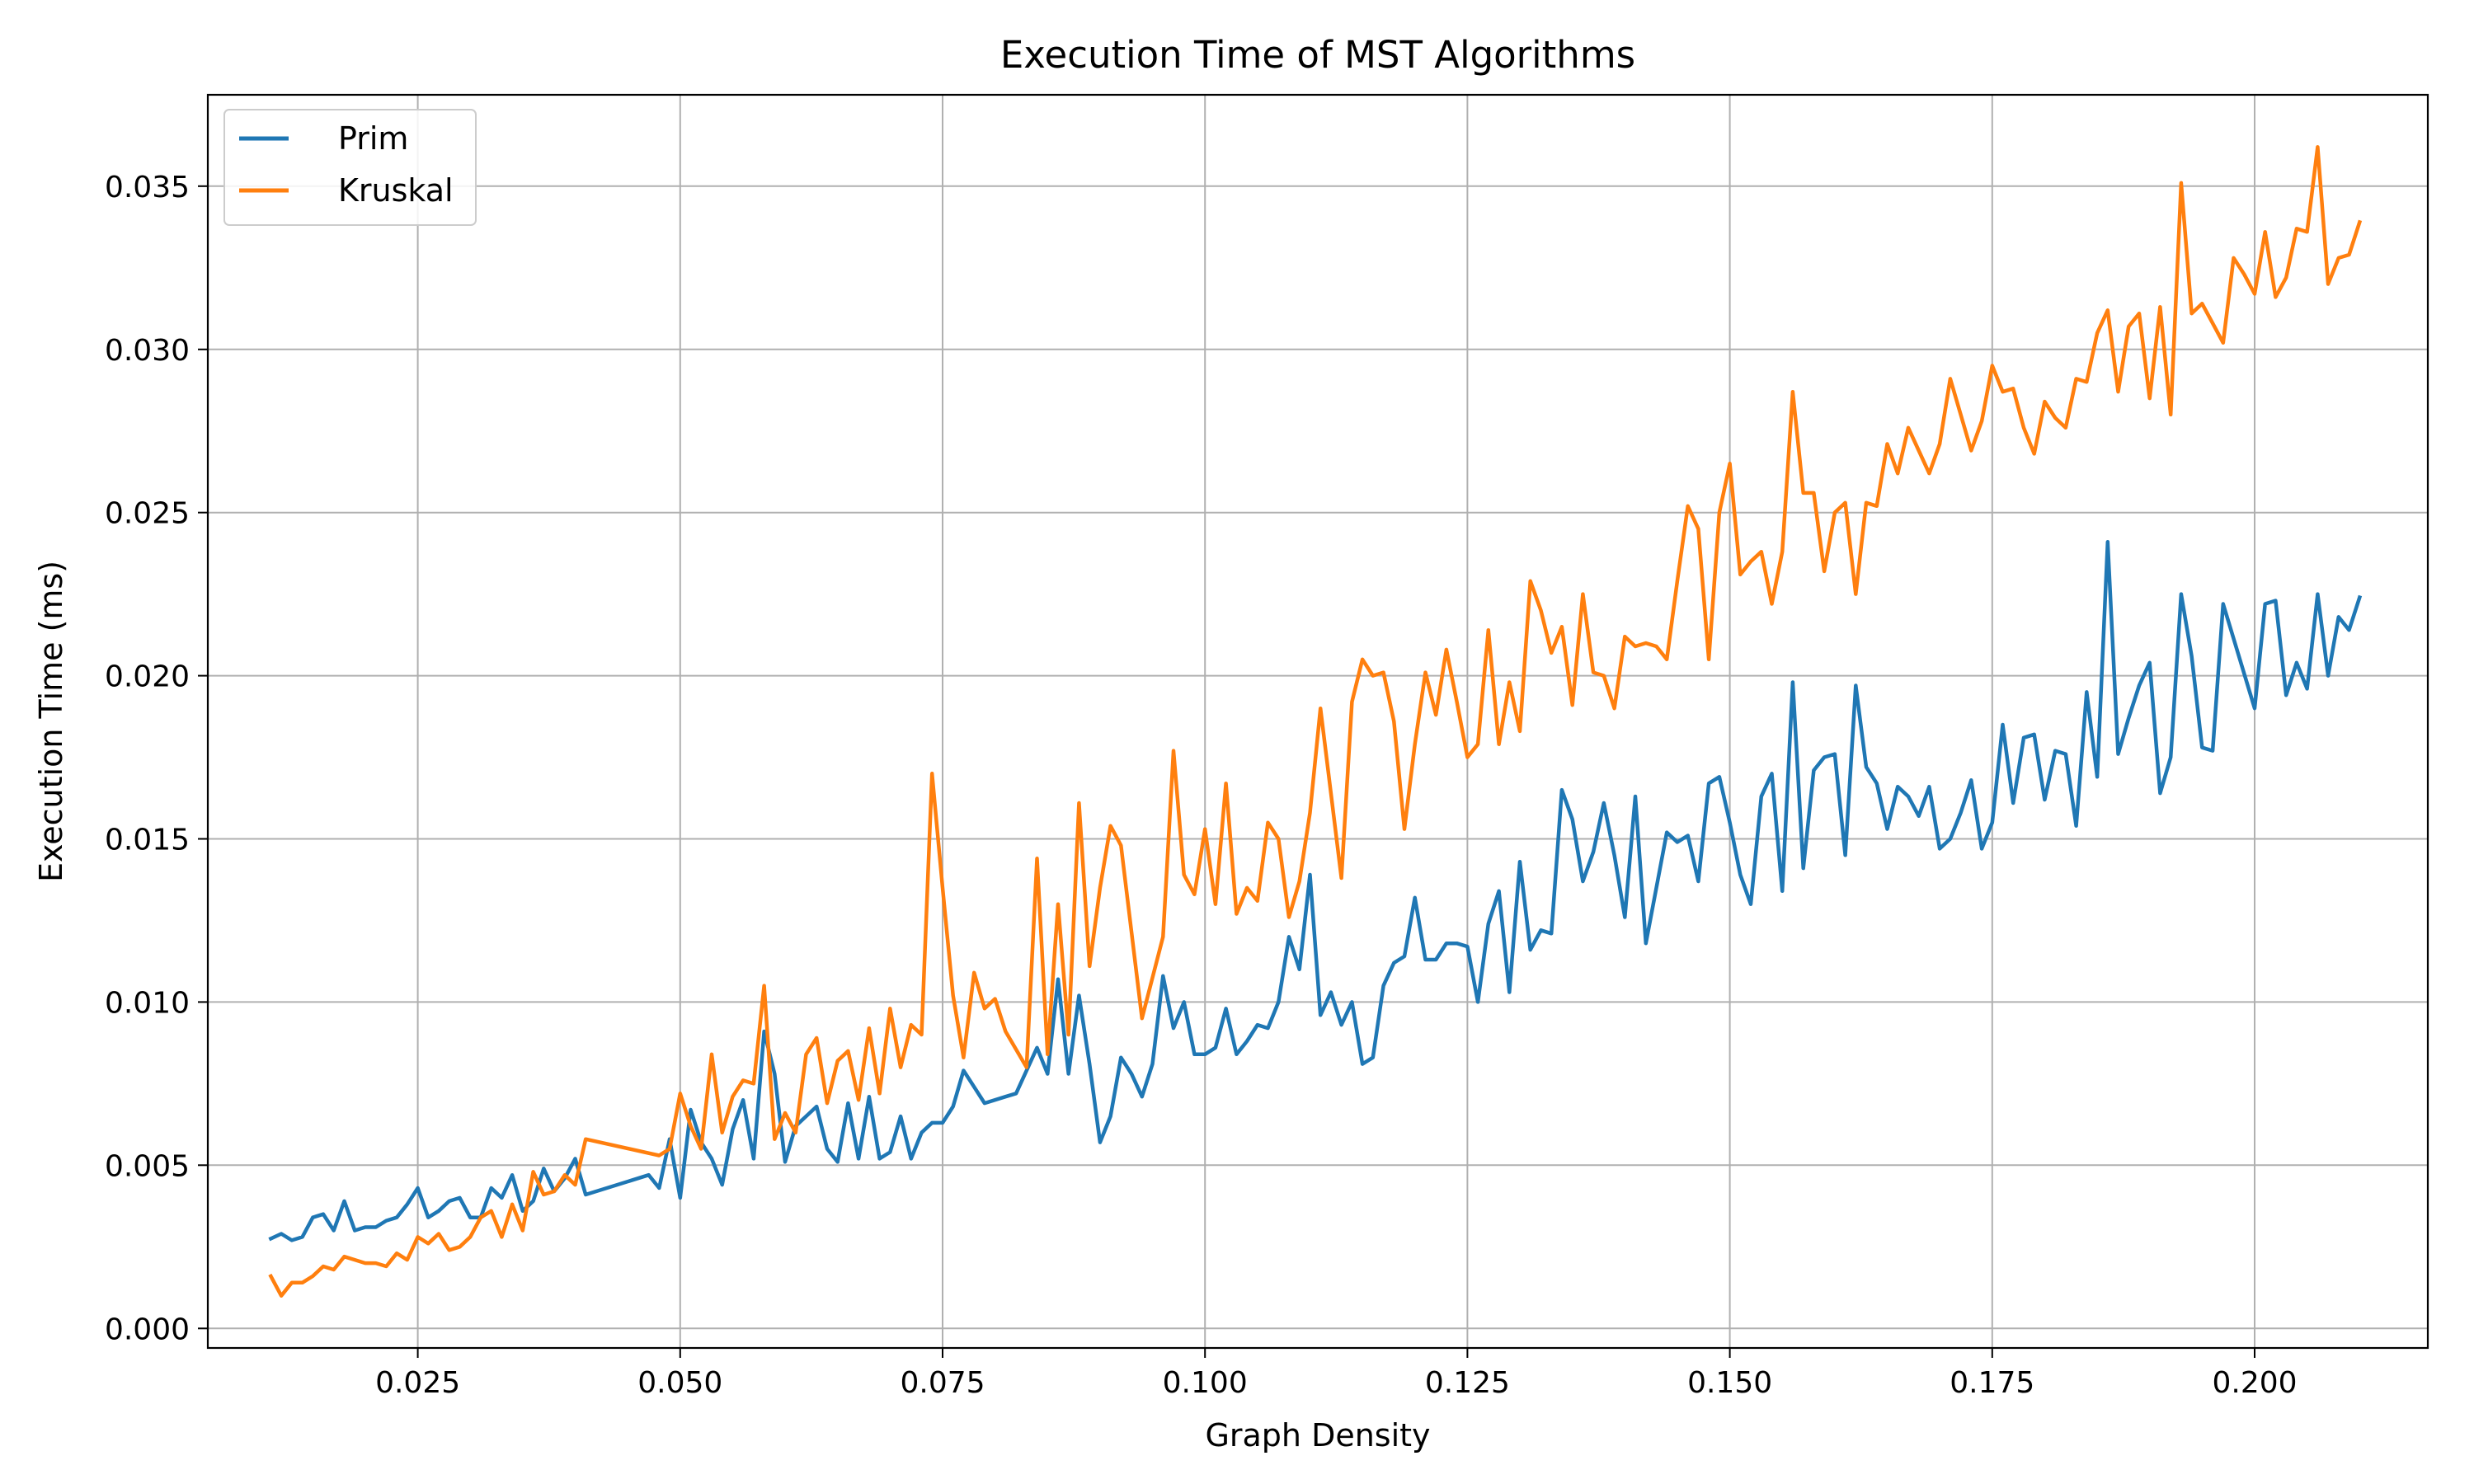 The image size is (2474, 1484). Describe the element at coordinates (1317, 1435) in the screenshot. I see `x-axis-label: Graph Density` at that location.